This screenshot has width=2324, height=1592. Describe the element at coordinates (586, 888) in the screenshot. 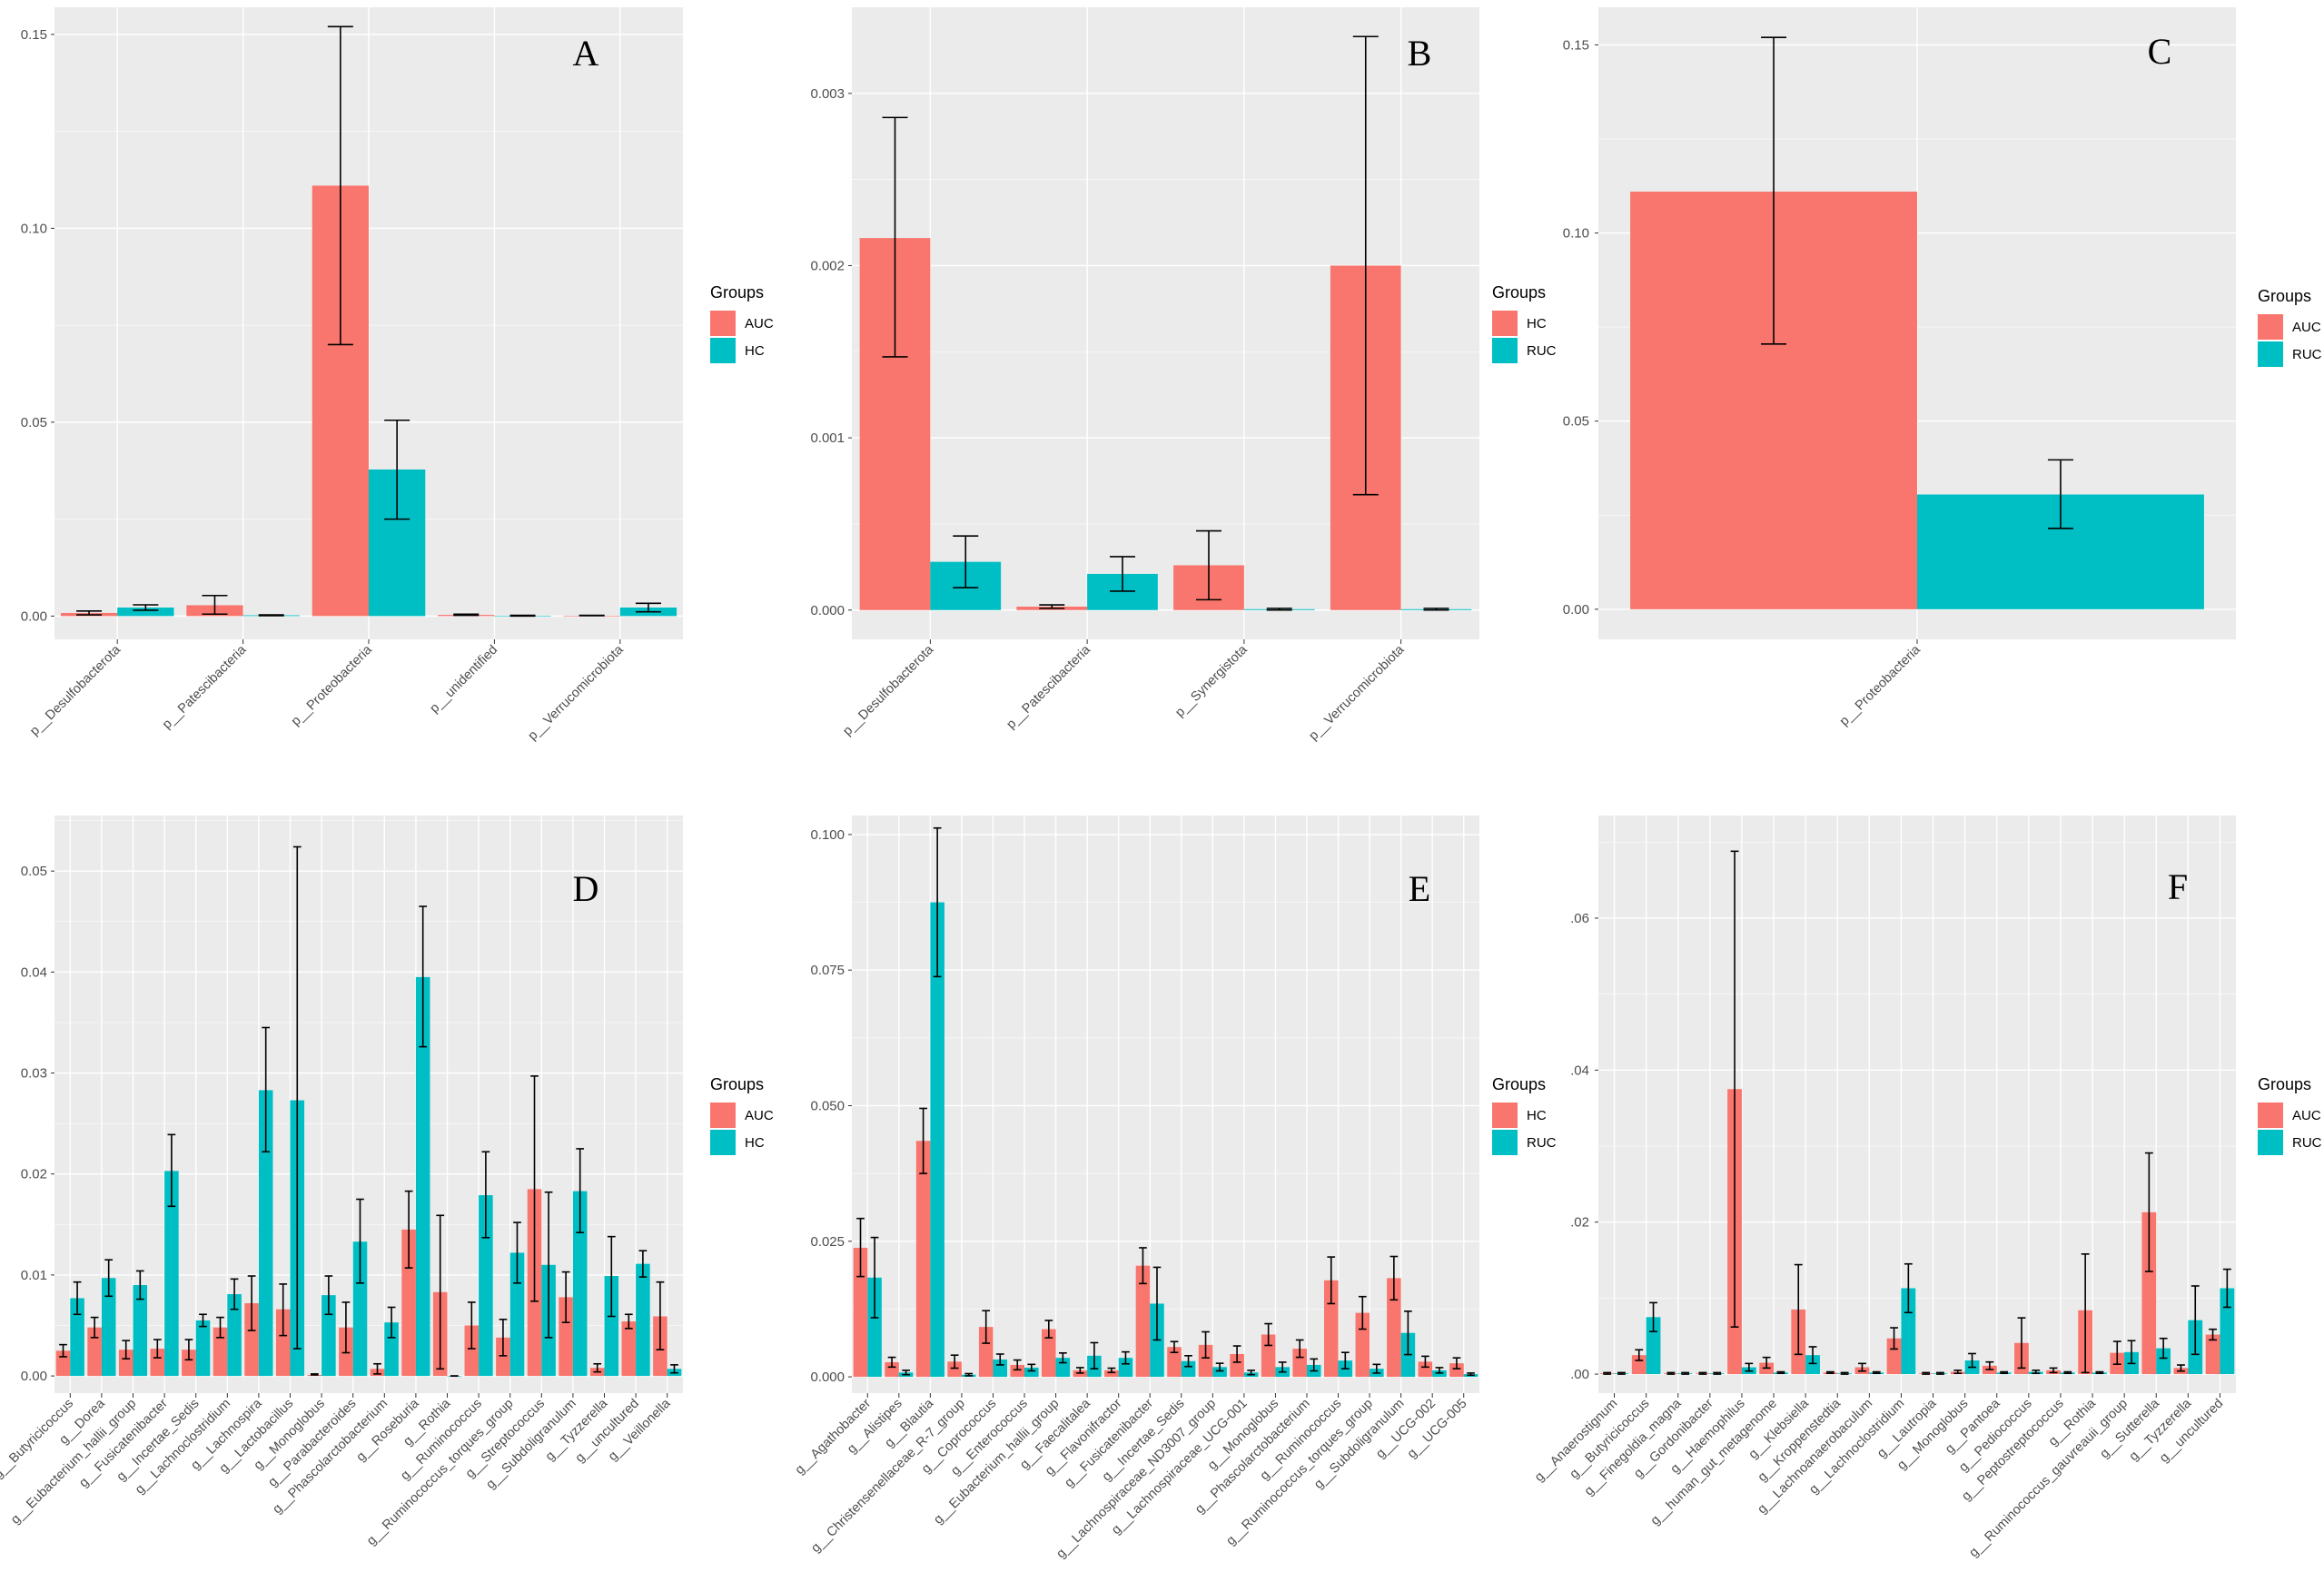

I see `panel-letter: D` at that location.